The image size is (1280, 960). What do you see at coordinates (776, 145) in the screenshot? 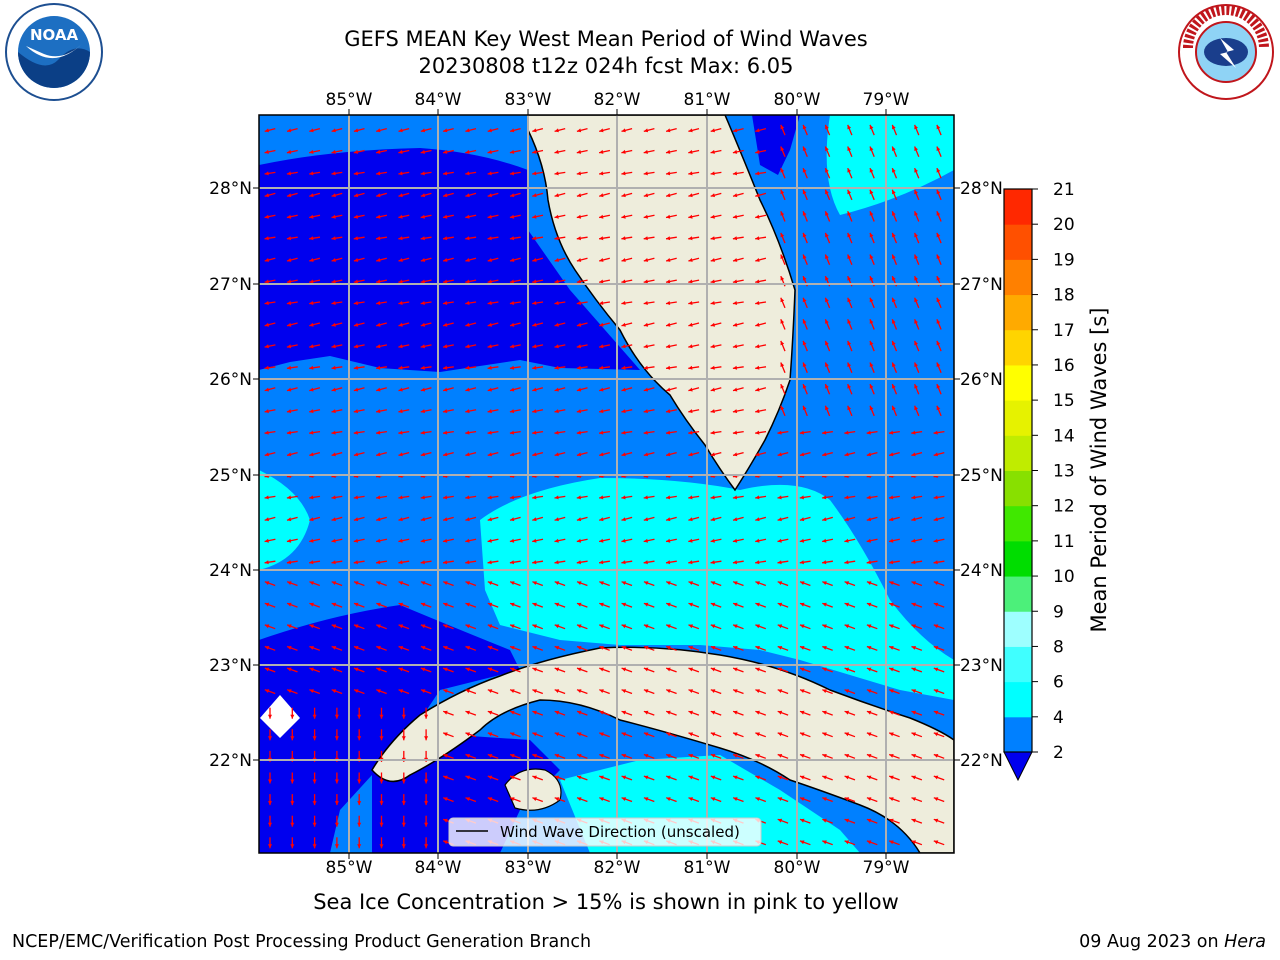
I see `ocean-2-4-region-east` at bounding box center [776, 145].